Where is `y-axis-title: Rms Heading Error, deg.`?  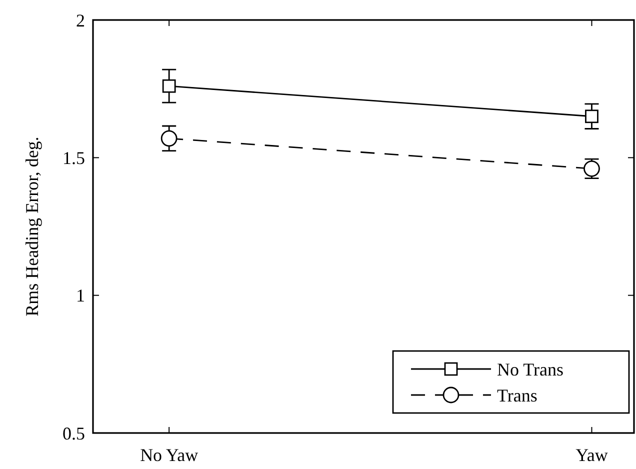
y-axis-title: Rms Heading Error, deg. is located at coordinates (32, 226).